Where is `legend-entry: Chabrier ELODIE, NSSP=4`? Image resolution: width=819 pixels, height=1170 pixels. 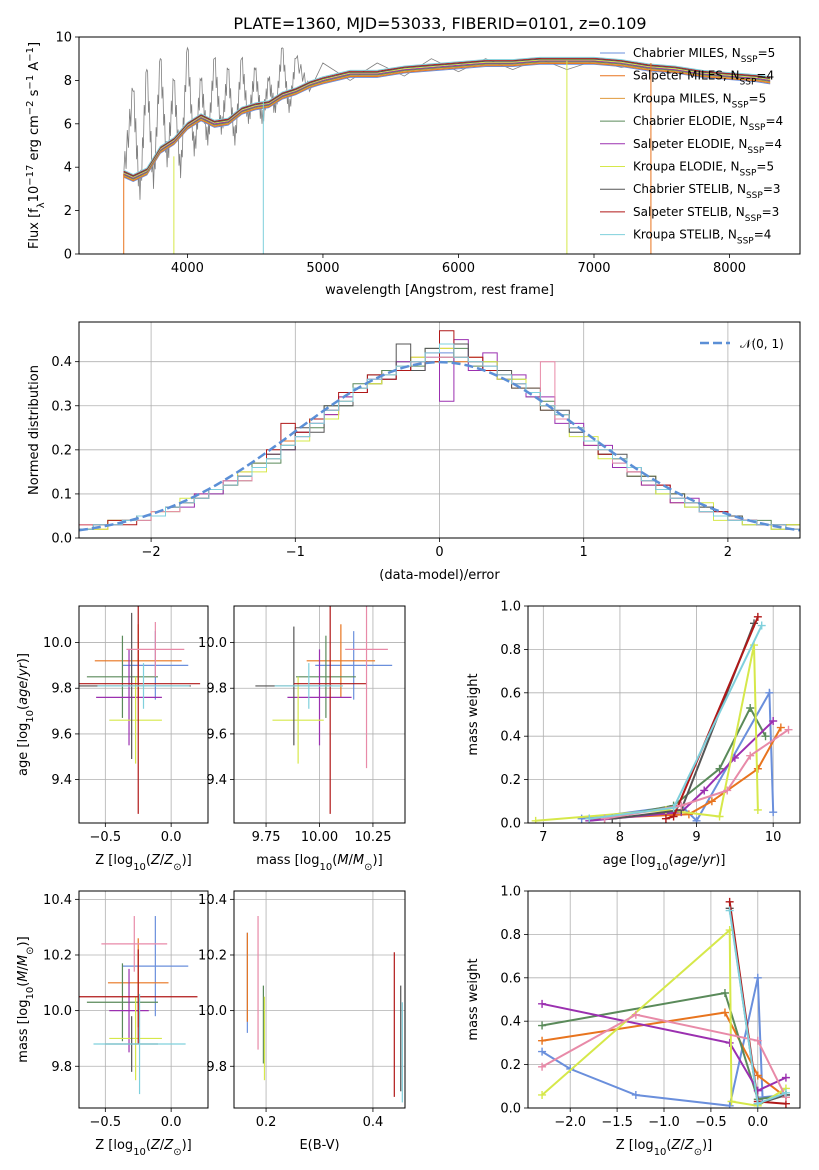 legend-entry: Chabrier ELODIE, NSSP=4 is located at coordinates (708, 123).